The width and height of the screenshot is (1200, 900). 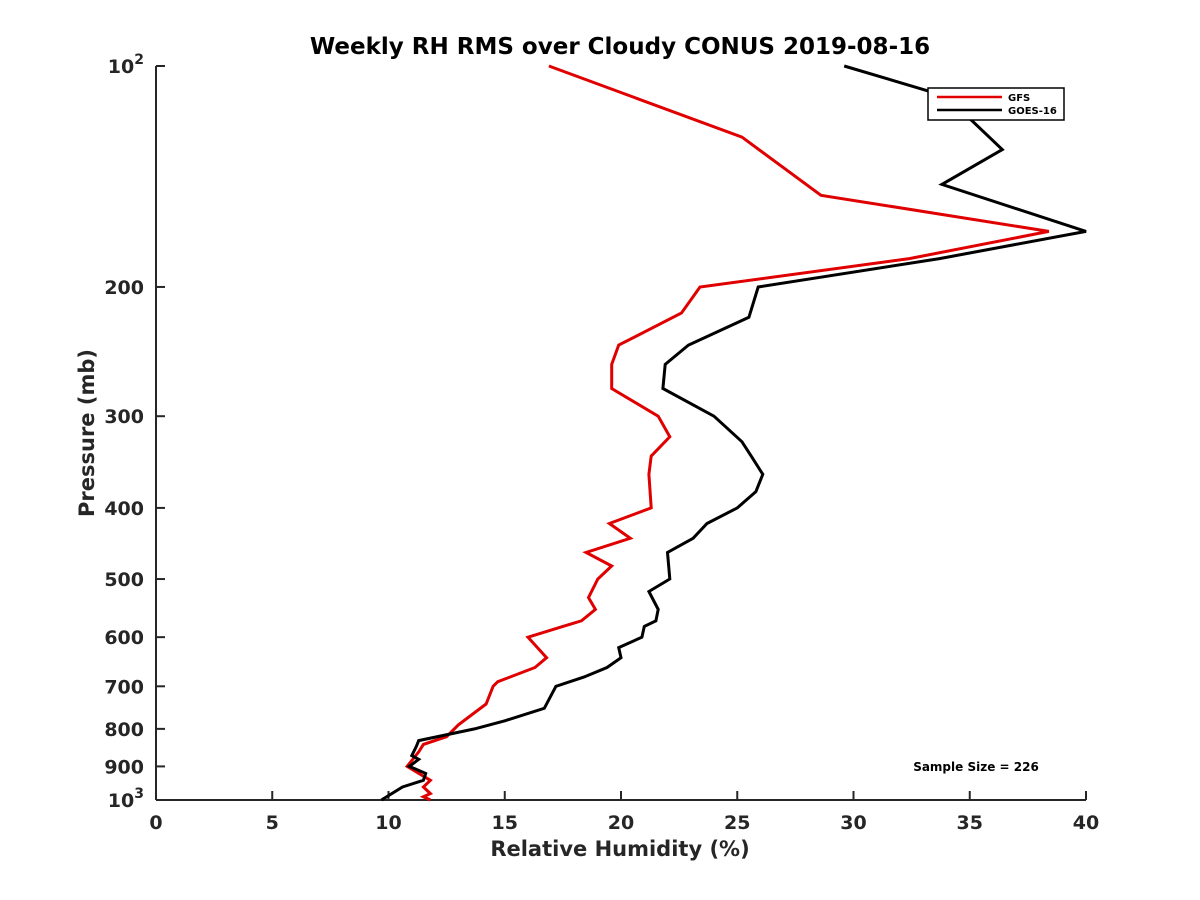 I want to click on legend-box, so click(x=996, y=104).